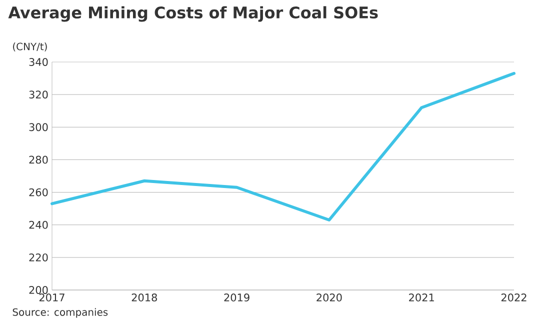 Image resolution: width=550 pixels, height=323 pixels. What do you see at coordinates (51, 298) in the screenshot?
I see `x-tick-label: 2017` at bounding box center [51, 298].